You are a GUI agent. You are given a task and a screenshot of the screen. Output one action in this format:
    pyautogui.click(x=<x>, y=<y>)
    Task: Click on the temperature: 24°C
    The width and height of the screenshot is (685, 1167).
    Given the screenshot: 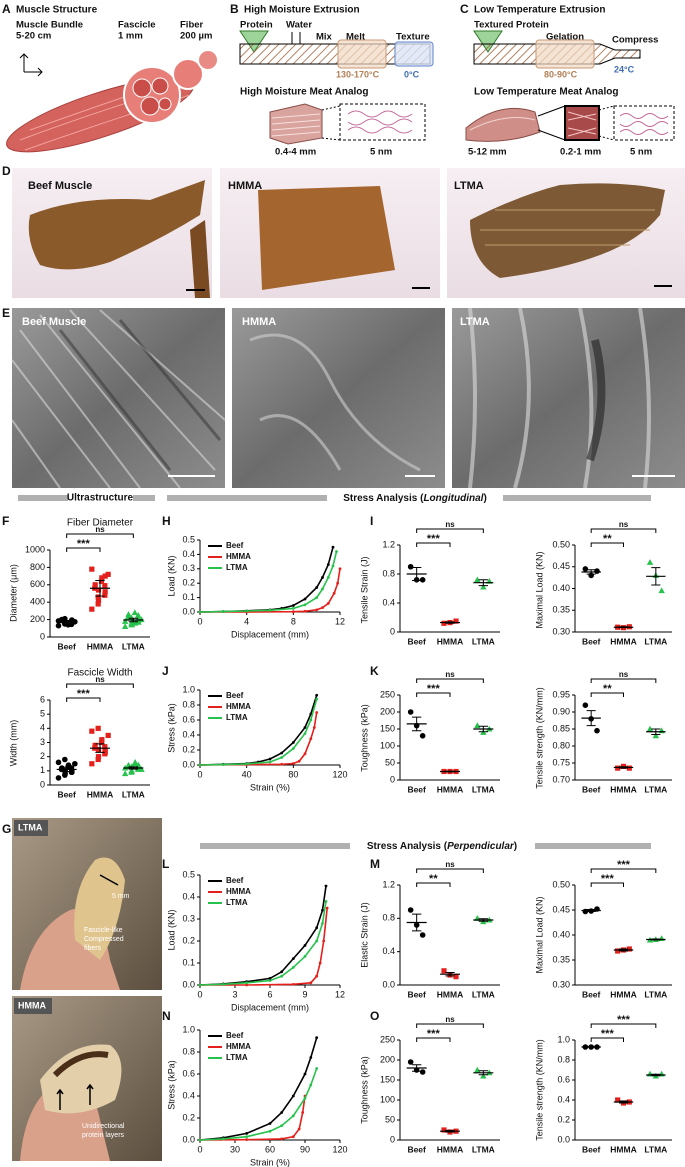 What is the action you would take?
    pyautogui.click(x=624, y=69)
    